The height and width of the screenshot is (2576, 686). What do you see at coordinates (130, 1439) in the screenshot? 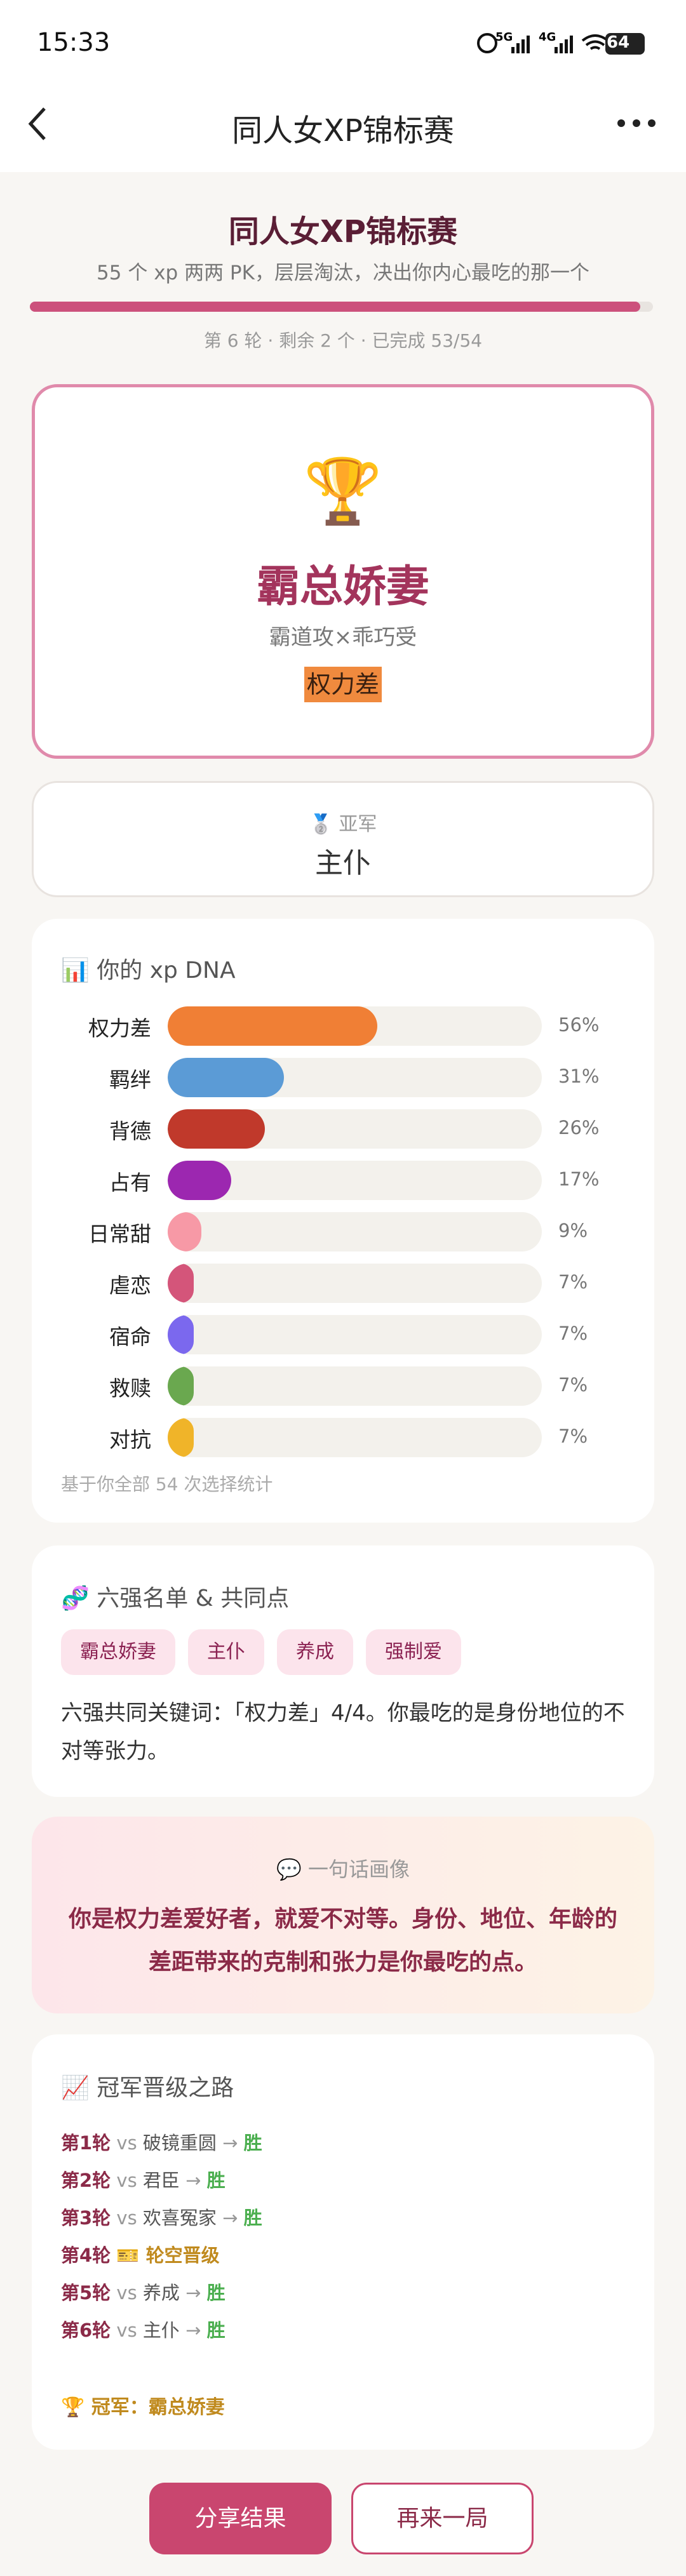
I see `dna-label: 对抗` at bounding box center [130, 1439].